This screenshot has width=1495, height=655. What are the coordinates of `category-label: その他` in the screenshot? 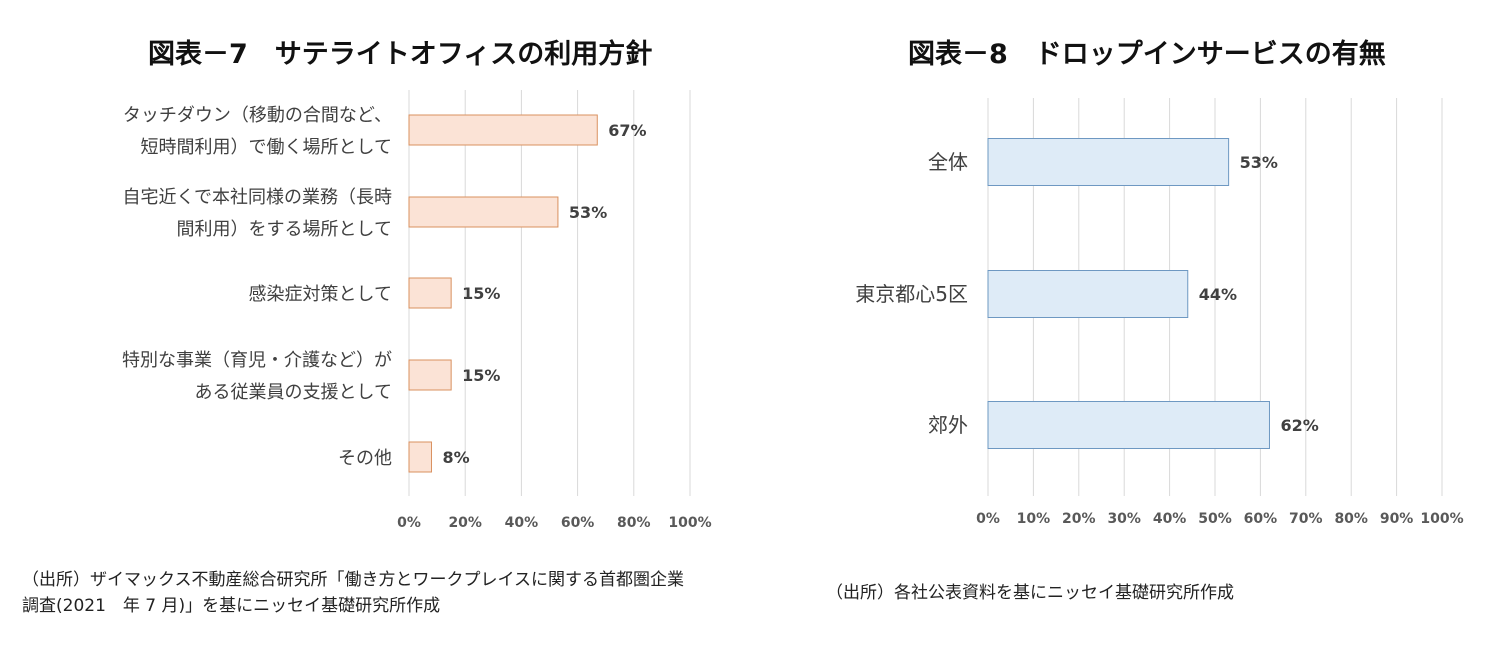 It's located at (365, 458).